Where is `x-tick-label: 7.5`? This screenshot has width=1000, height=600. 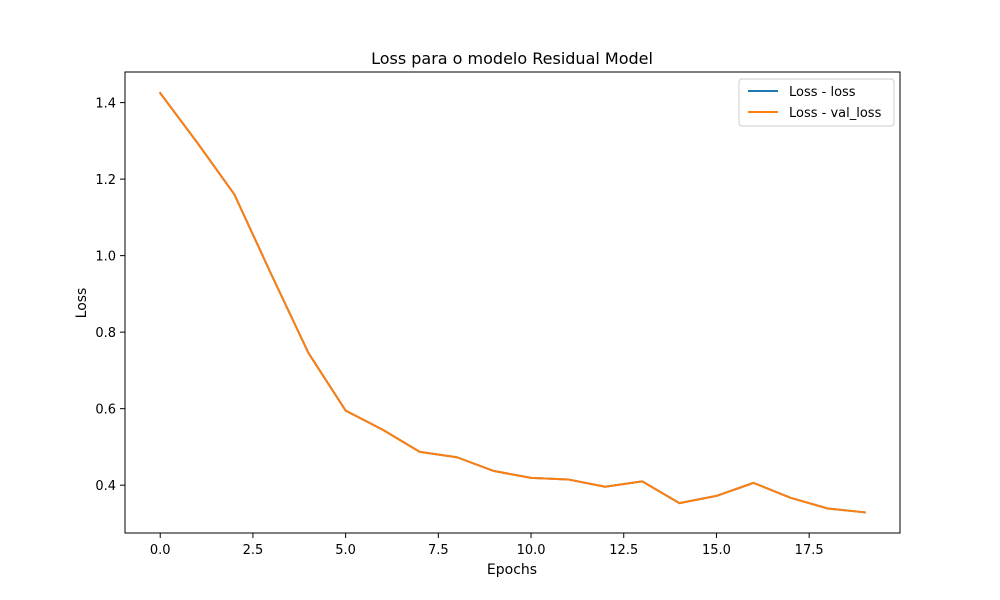 x-tick-label: 7.5 is located at coordinates (438, 550).